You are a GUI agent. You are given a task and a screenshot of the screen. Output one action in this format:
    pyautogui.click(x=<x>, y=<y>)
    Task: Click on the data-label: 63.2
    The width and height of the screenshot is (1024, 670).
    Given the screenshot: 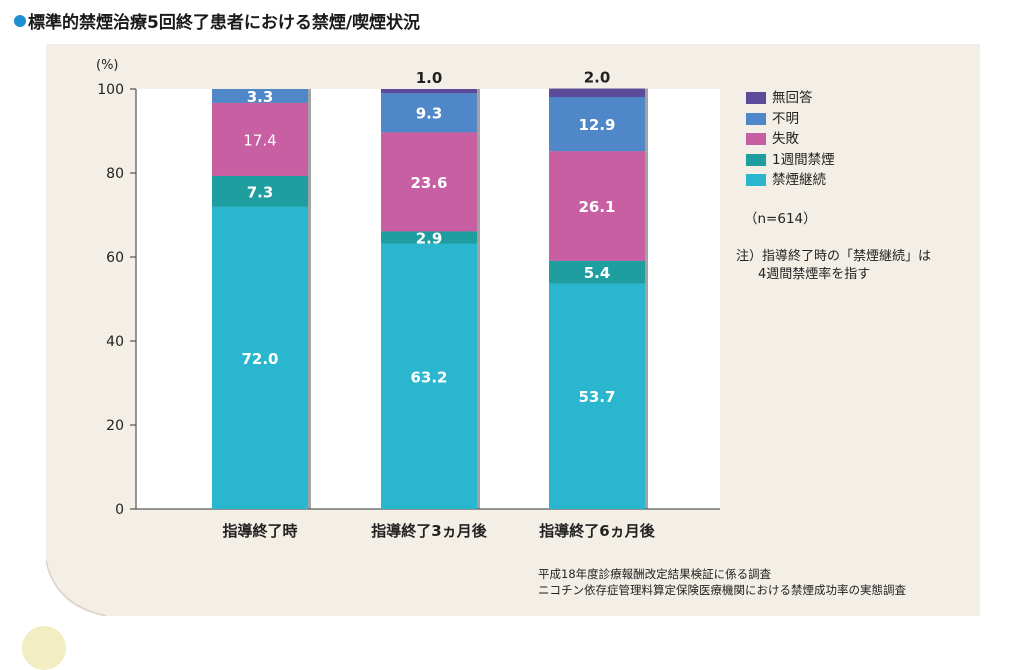 What is the action you would take?
    pyautogui.click(x=428, y=377)
    